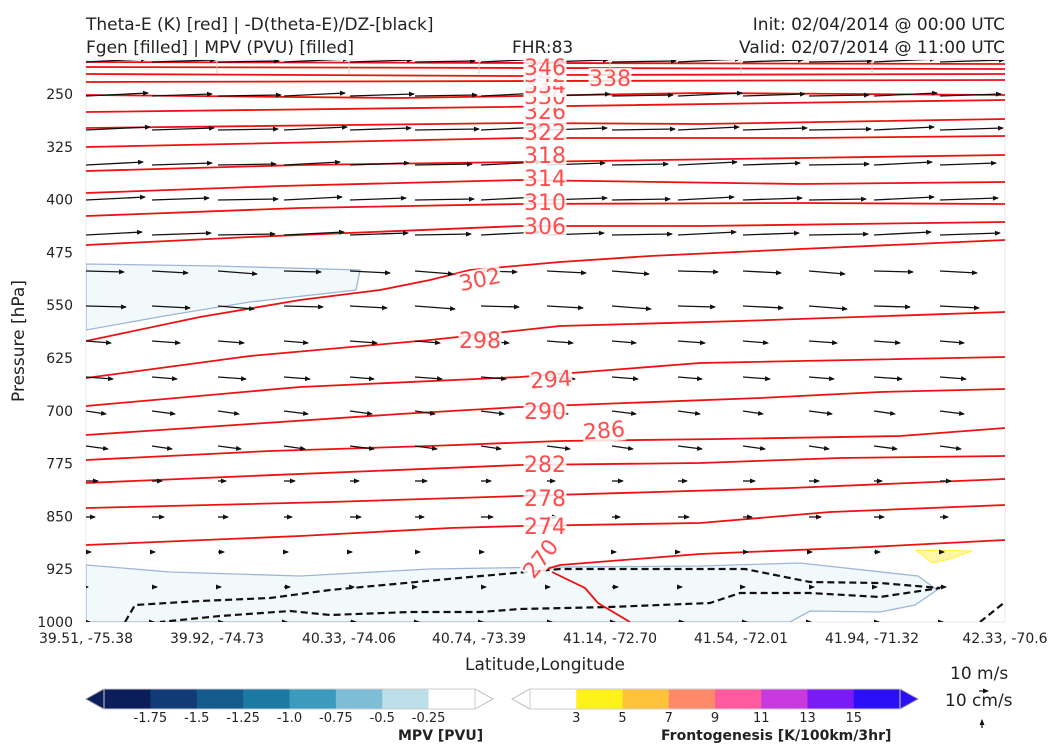 The image size is (1050, 750). What do you see at coordinates (545, 133) in the screenshot?
I see `contour-label: 322` at bounding box center [545, 133].